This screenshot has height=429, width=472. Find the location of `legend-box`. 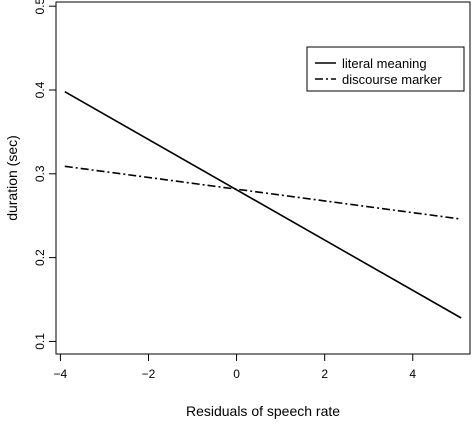

legend-box is located at coordinates (385, 69).